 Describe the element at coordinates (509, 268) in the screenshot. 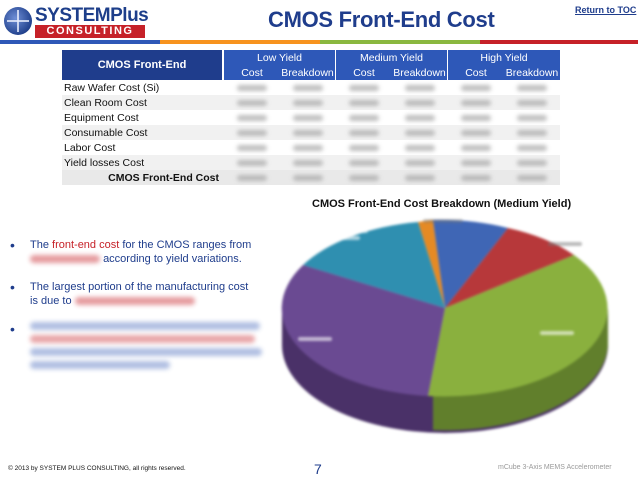

I see `pie-slice-red` at that location.